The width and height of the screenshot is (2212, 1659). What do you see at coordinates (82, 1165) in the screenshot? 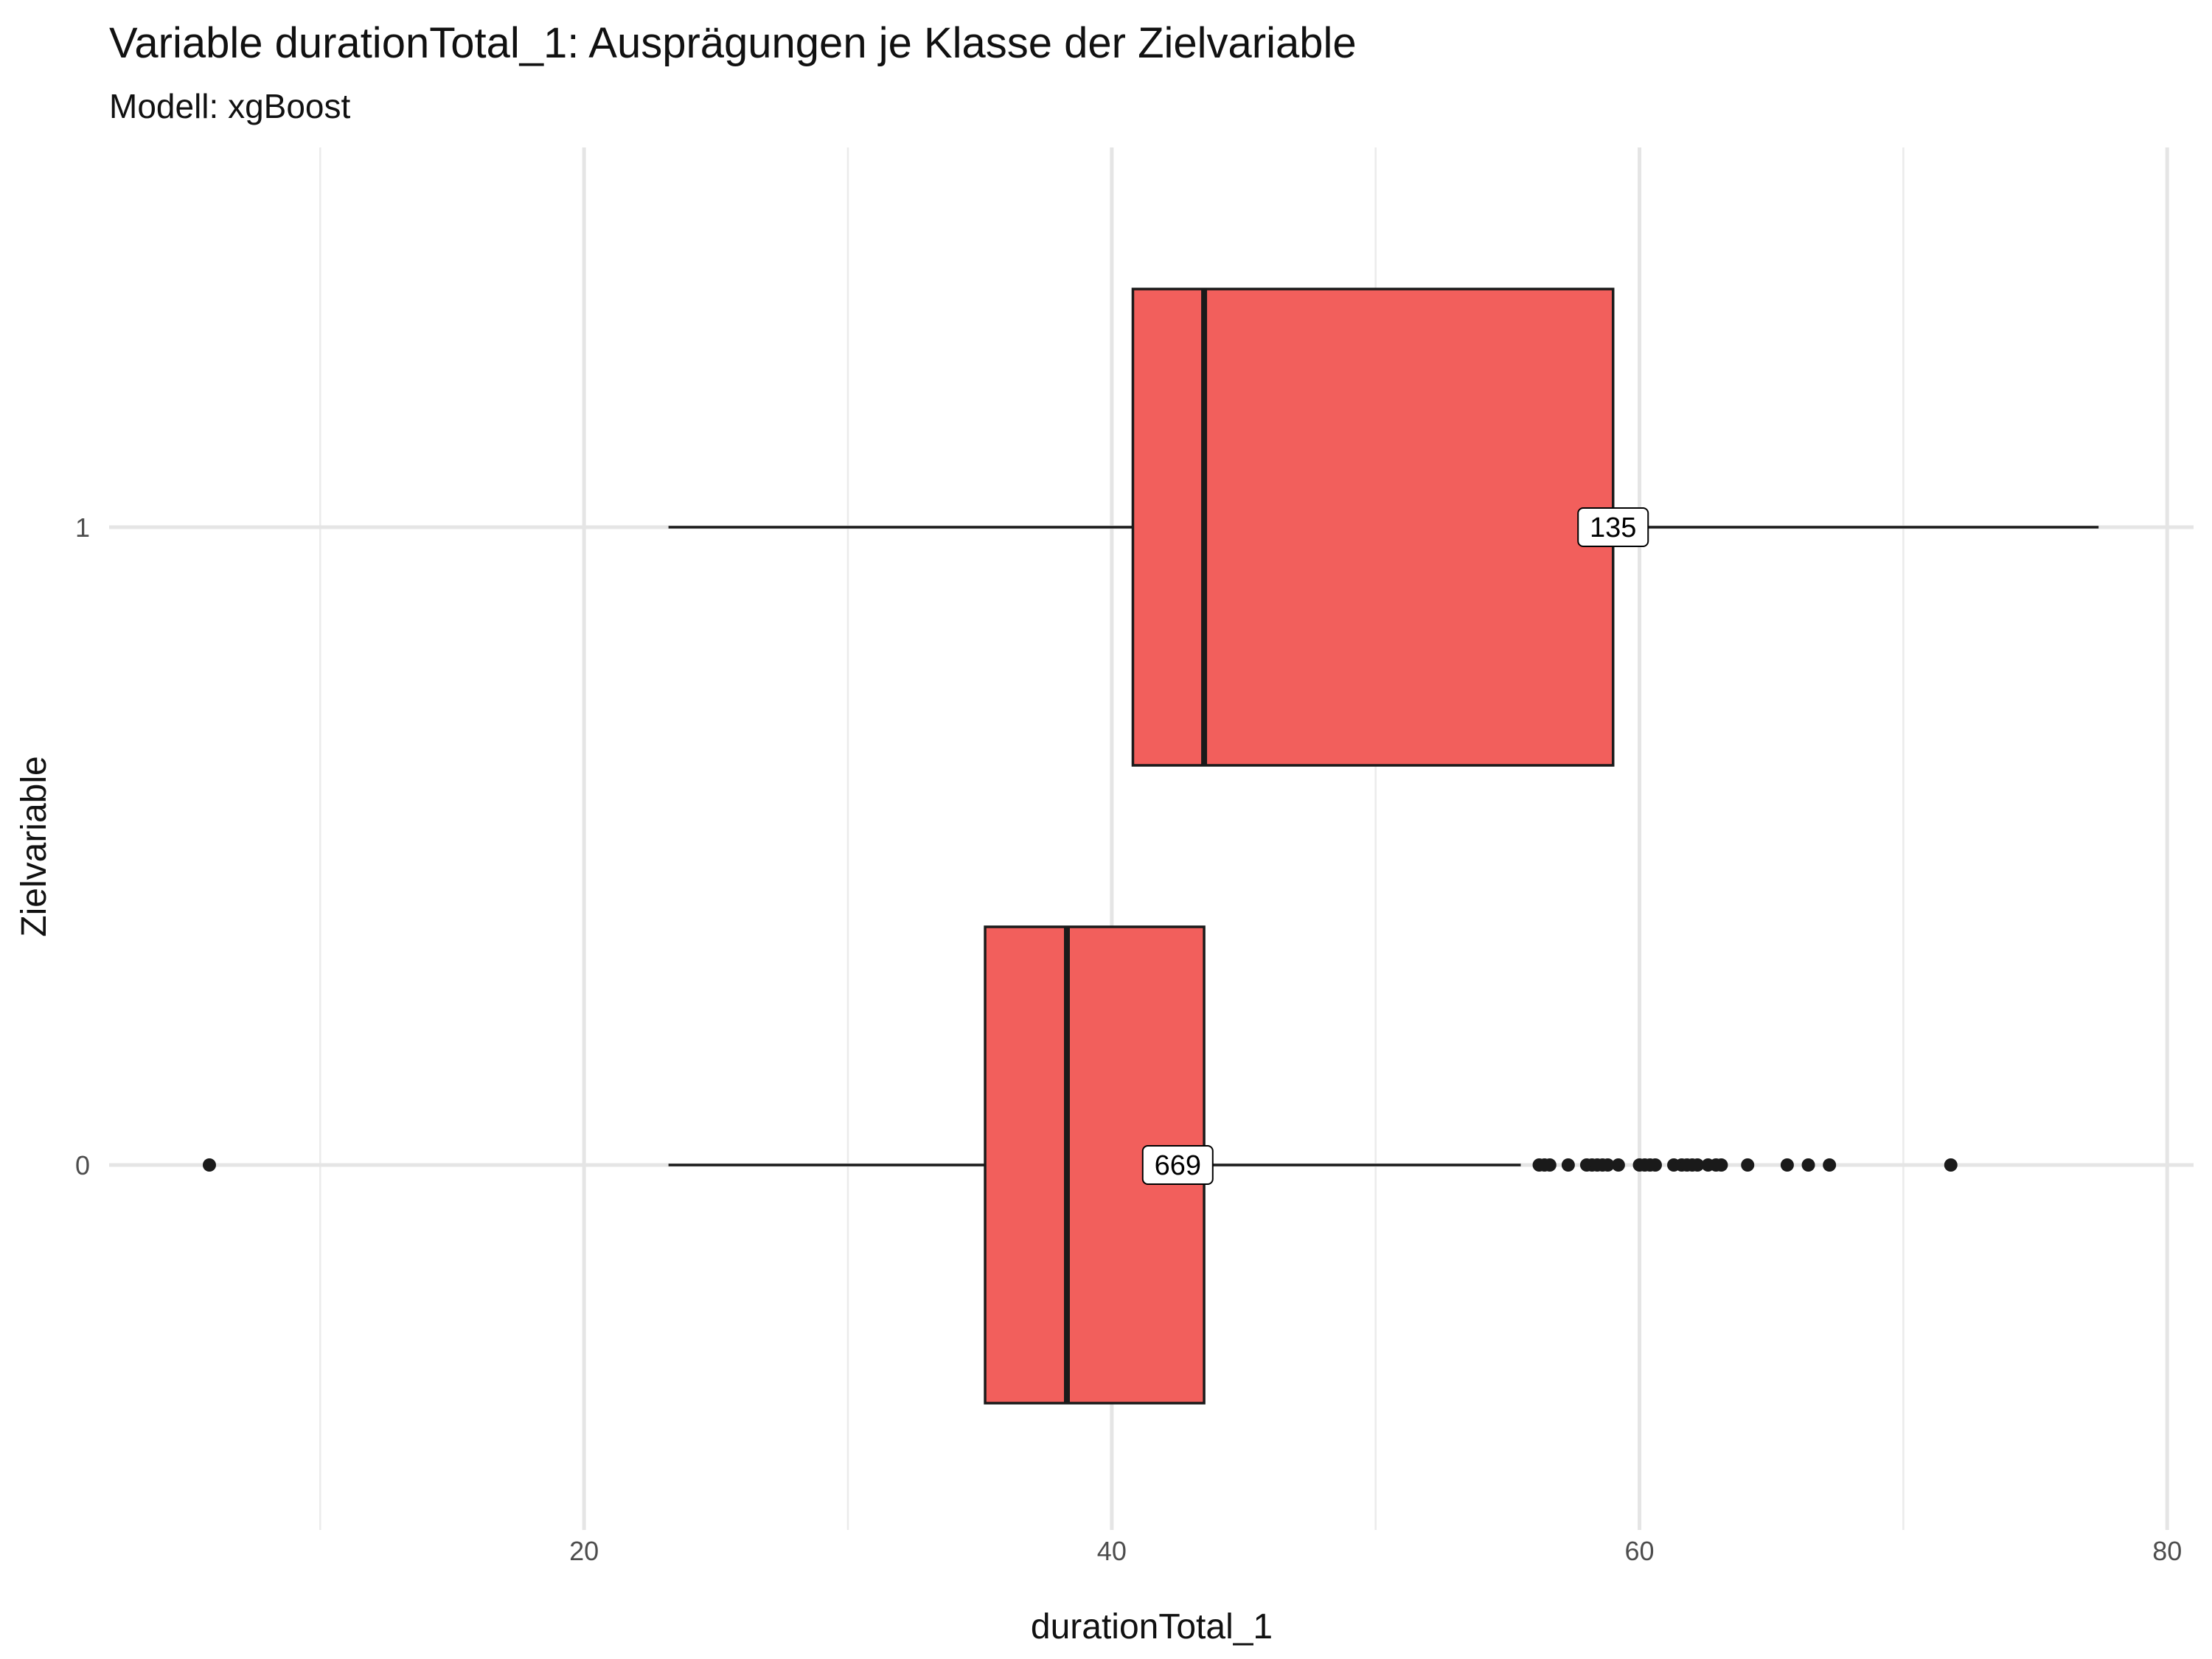
I see `y-tick-label: 0` at bounding box center [82, 1165].